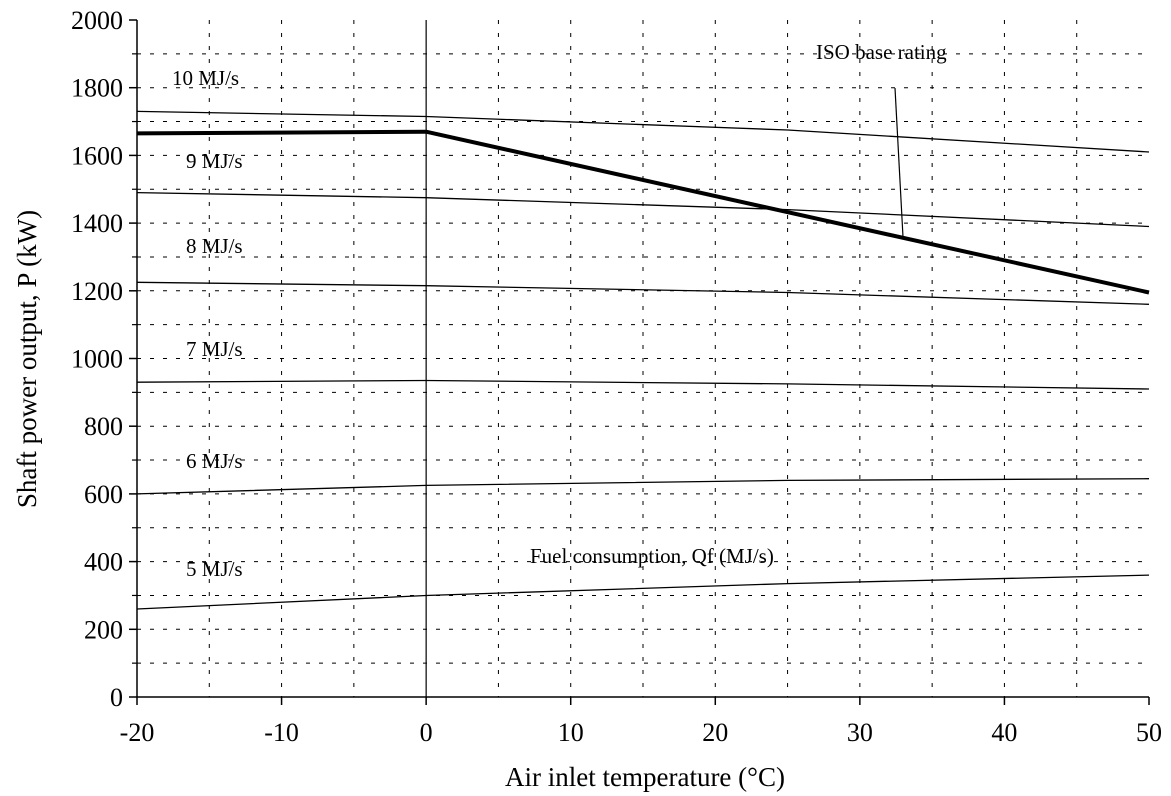 The image size is (1171, 796). I want to click on y-tick-label: 2000, so click(97, 20).